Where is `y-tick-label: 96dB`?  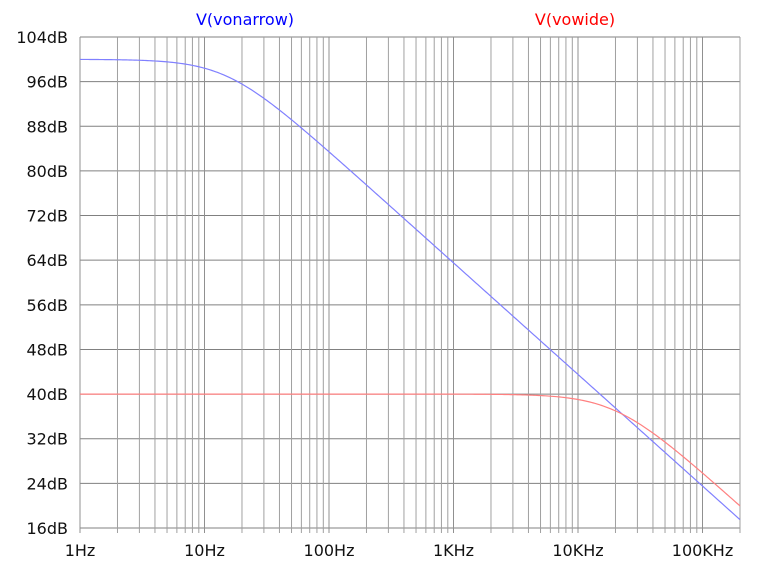 y-tick-label: 96dB is located at coordinates (48, 82).